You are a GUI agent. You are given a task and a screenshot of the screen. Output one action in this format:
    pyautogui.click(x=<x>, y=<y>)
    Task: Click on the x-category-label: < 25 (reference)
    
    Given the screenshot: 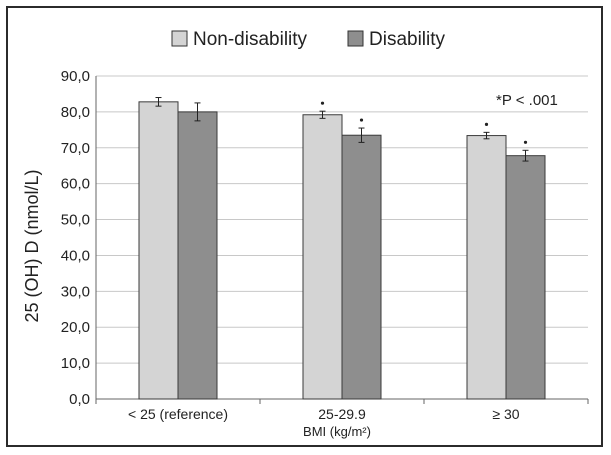 What is the action you would take?
    pyautogui.click(x=178, y=414)
    